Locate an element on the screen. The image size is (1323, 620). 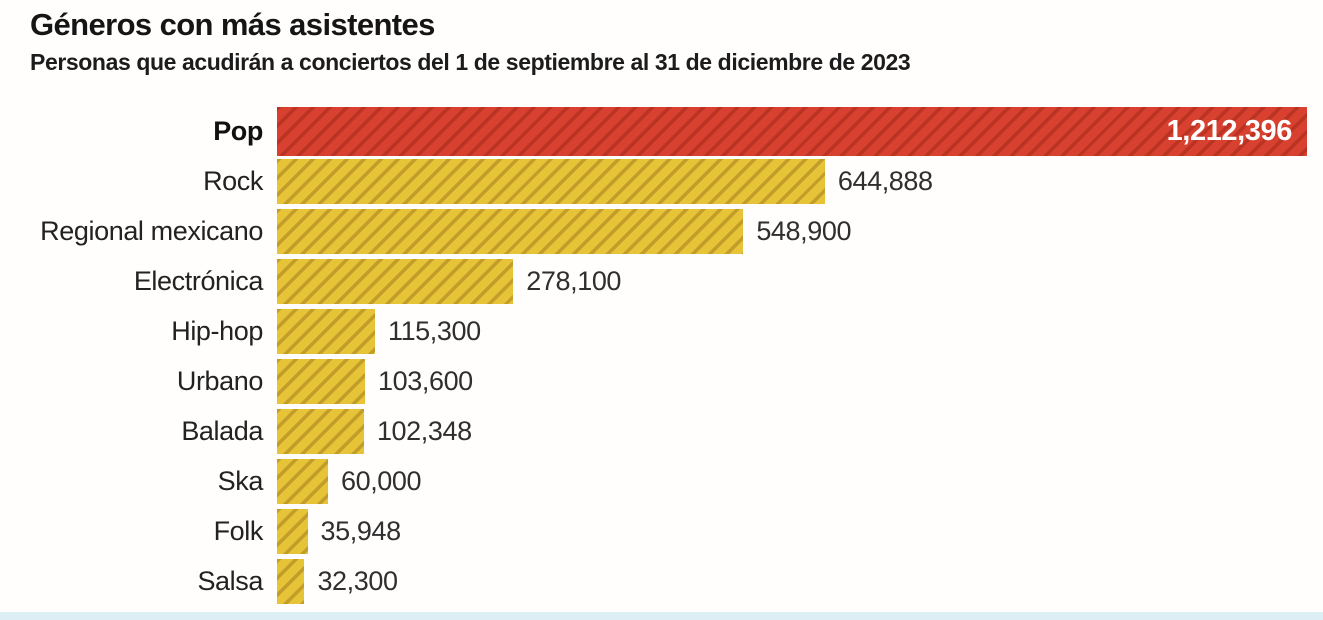
value-label-outside: 278,100 is located at coordinates (574, 280).